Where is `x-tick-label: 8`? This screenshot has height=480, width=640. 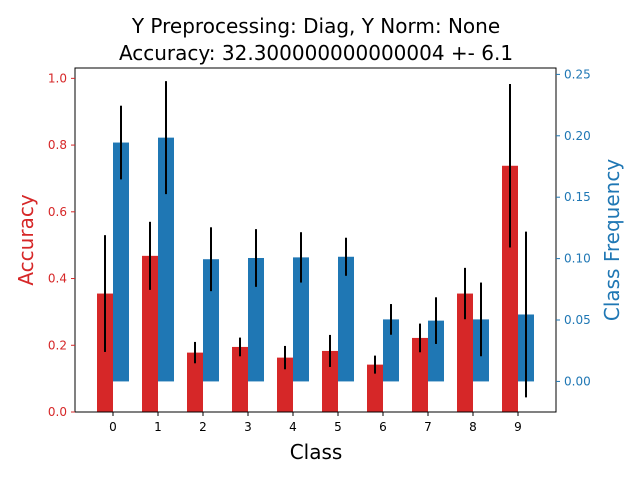
x-tick-label: 8 is located at coordinates (473, 427).